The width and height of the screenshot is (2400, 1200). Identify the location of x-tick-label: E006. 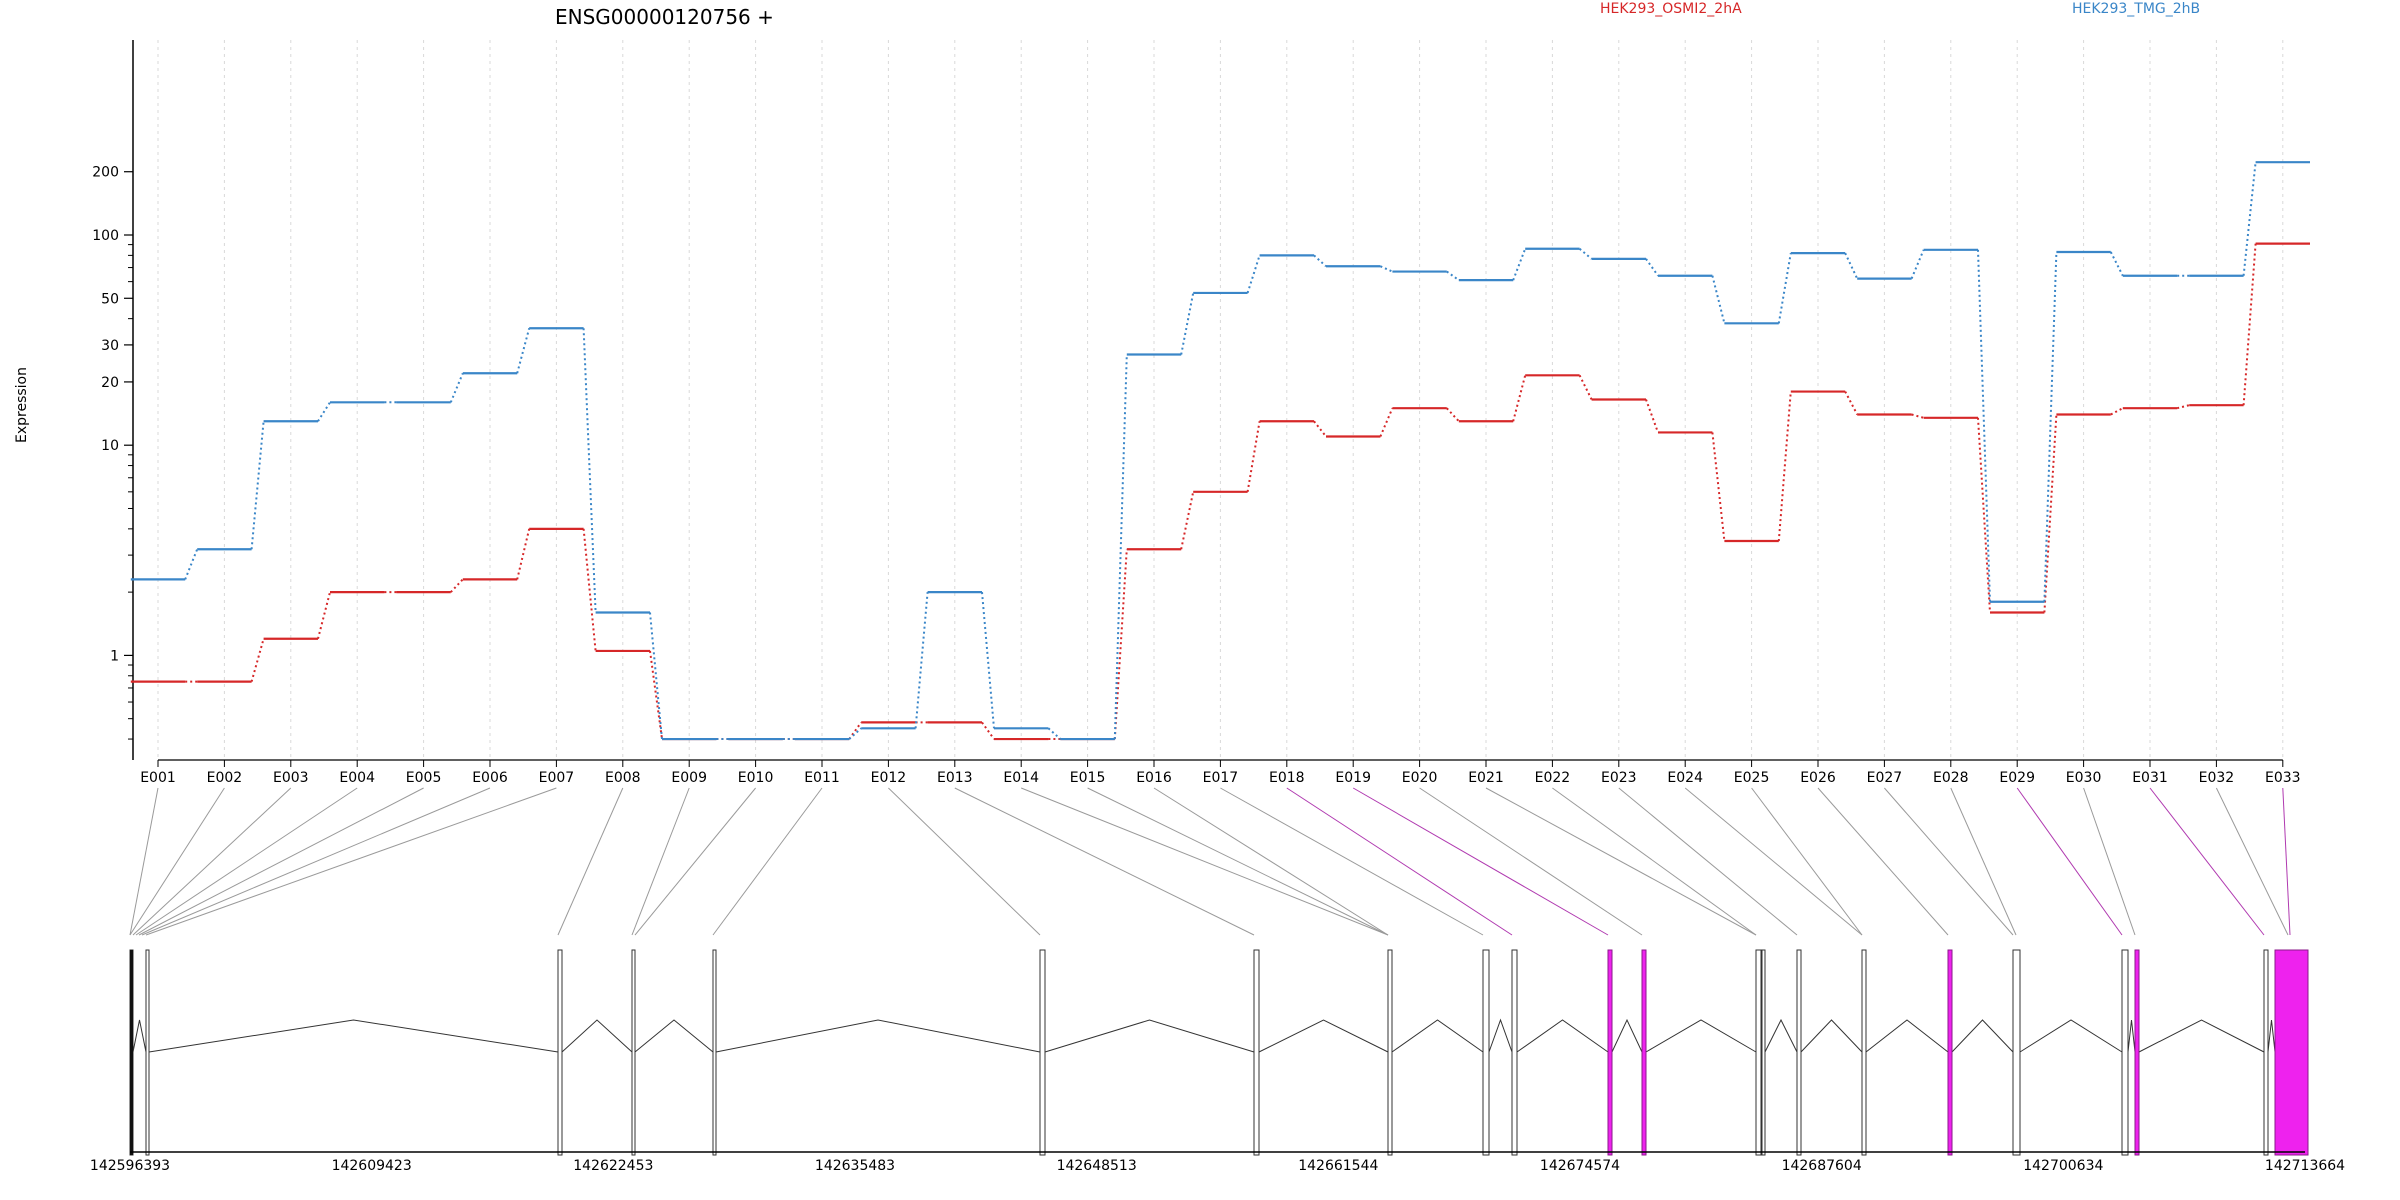
(490, 778).